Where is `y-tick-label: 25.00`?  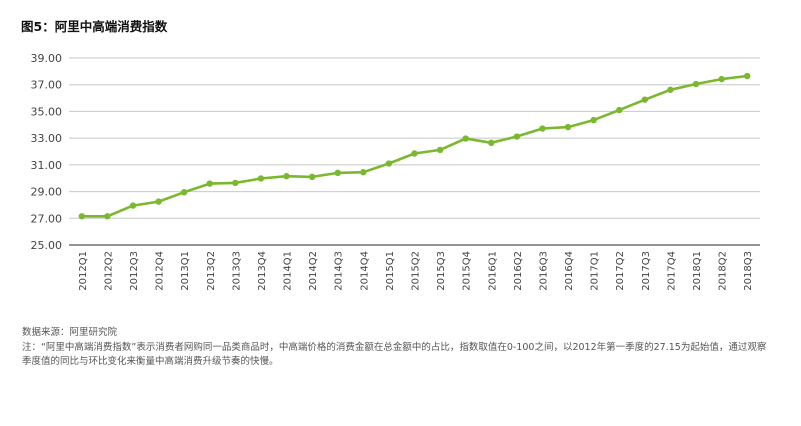 y-tick-label: 25.00 is located at coordinates (47, 245).